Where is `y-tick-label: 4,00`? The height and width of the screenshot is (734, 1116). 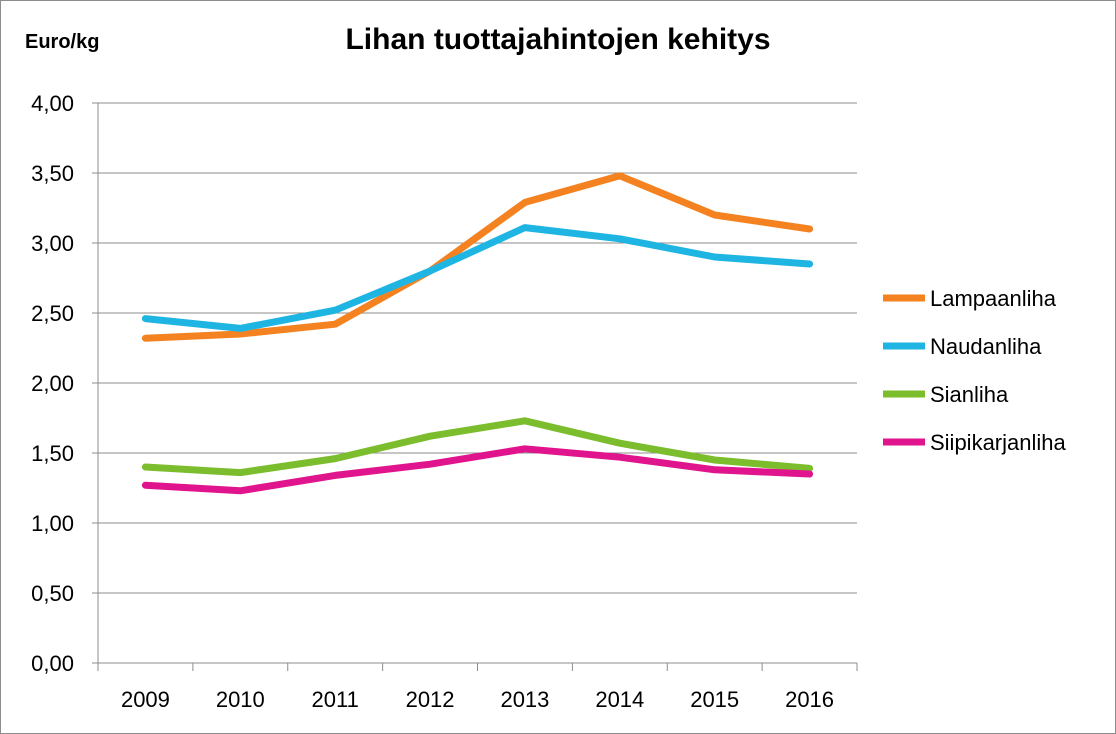 y-tick-label: 4,00 is located at coordinates (52, 103).